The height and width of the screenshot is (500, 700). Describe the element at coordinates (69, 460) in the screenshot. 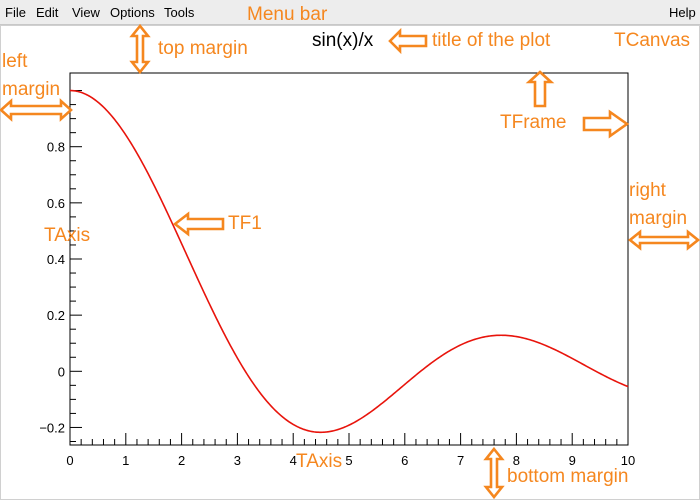

I see `x-tick-label: 0` at that location.